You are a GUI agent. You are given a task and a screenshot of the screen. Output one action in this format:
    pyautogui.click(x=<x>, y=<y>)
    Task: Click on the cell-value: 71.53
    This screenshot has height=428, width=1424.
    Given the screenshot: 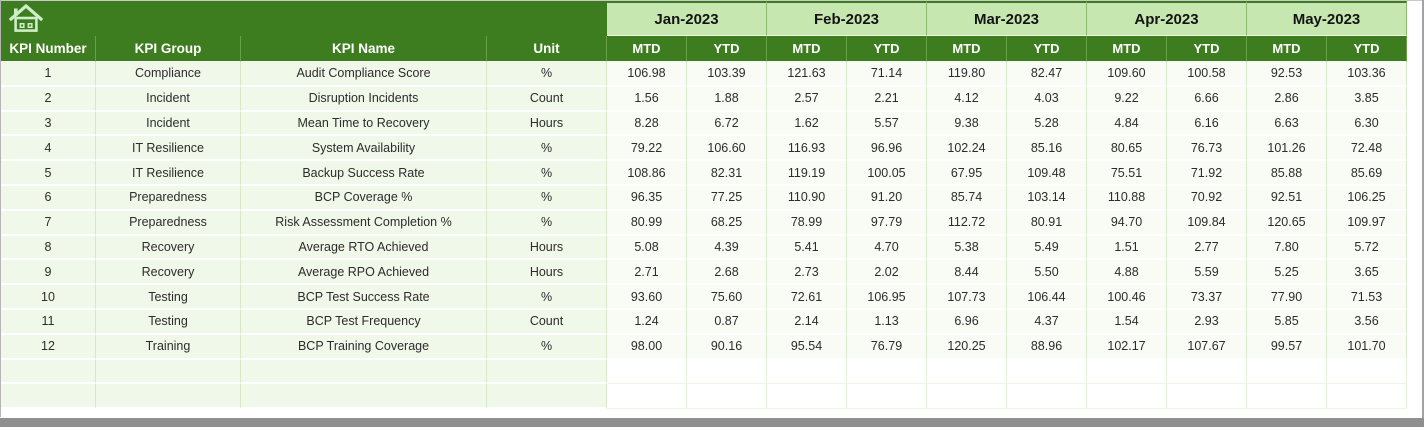 What is the action you would take?
    pyautogui.click(x=1367, y=297)
    